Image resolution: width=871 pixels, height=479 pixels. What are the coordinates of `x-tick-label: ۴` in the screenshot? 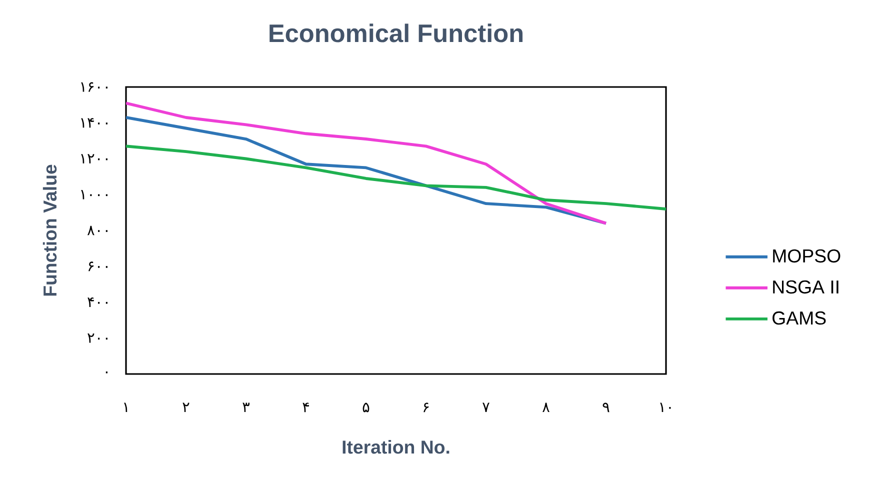 It's located at (305, 407).